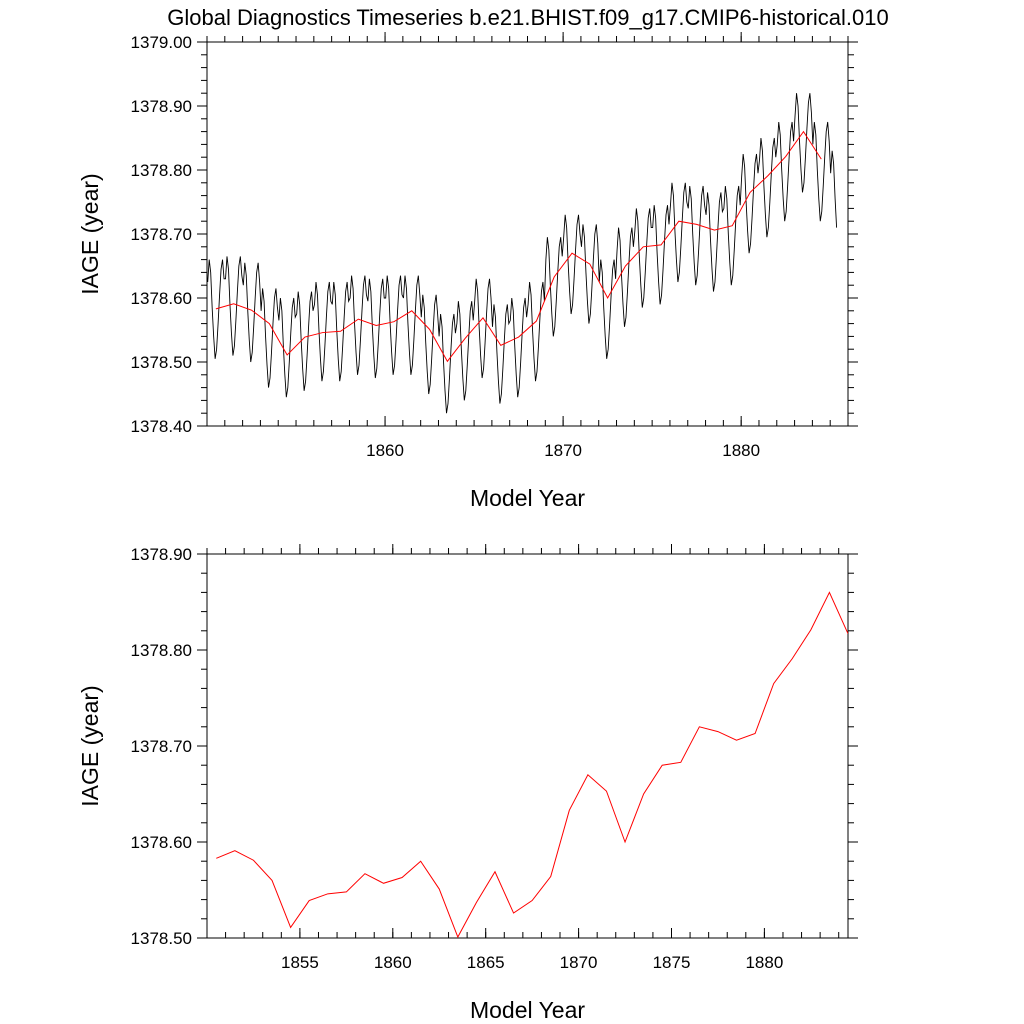 The height and width of the screenshot is (1024, 1024). Describe the element at coordinates (486, 962) in the screenshot. I see `x-tick-label: 1865` at that location.